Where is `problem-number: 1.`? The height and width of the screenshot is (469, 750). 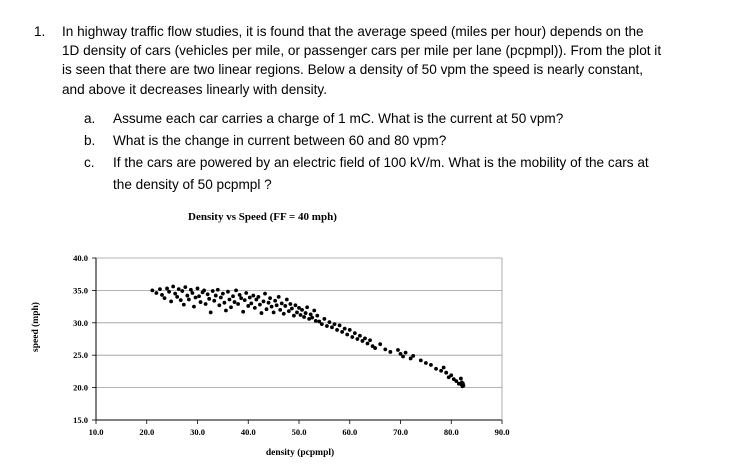
problem-number: 1. is located at coordinates (40, 31).